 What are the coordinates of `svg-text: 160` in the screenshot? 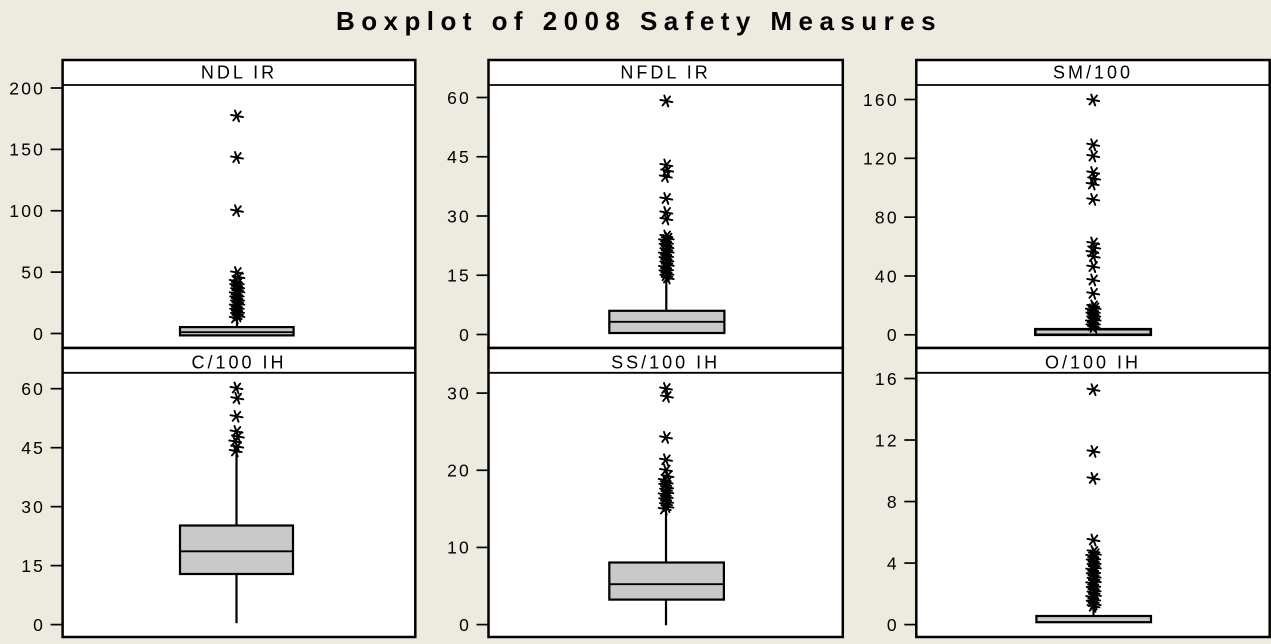 It's located at (881, 100).